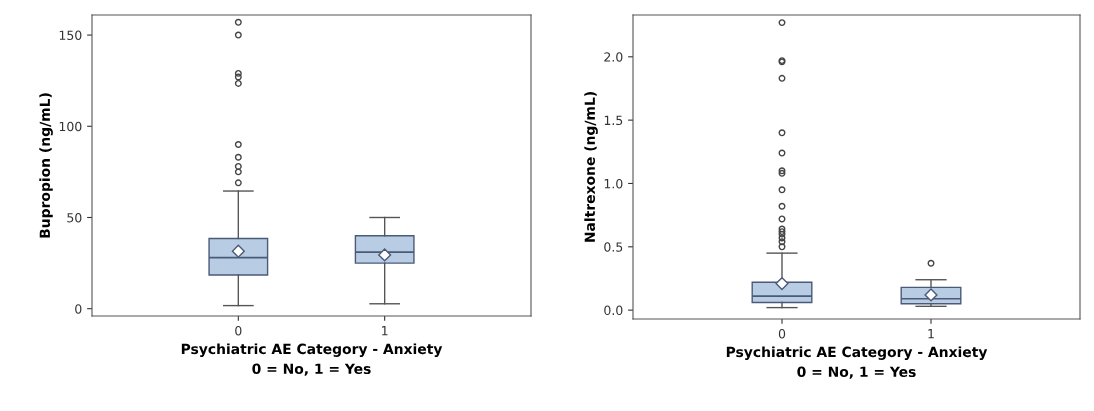 The image size is (1094, 411). Describe the element at coordinates (613, 120) in the screenshot. I see `y-tick-label: 1.5` at that location.